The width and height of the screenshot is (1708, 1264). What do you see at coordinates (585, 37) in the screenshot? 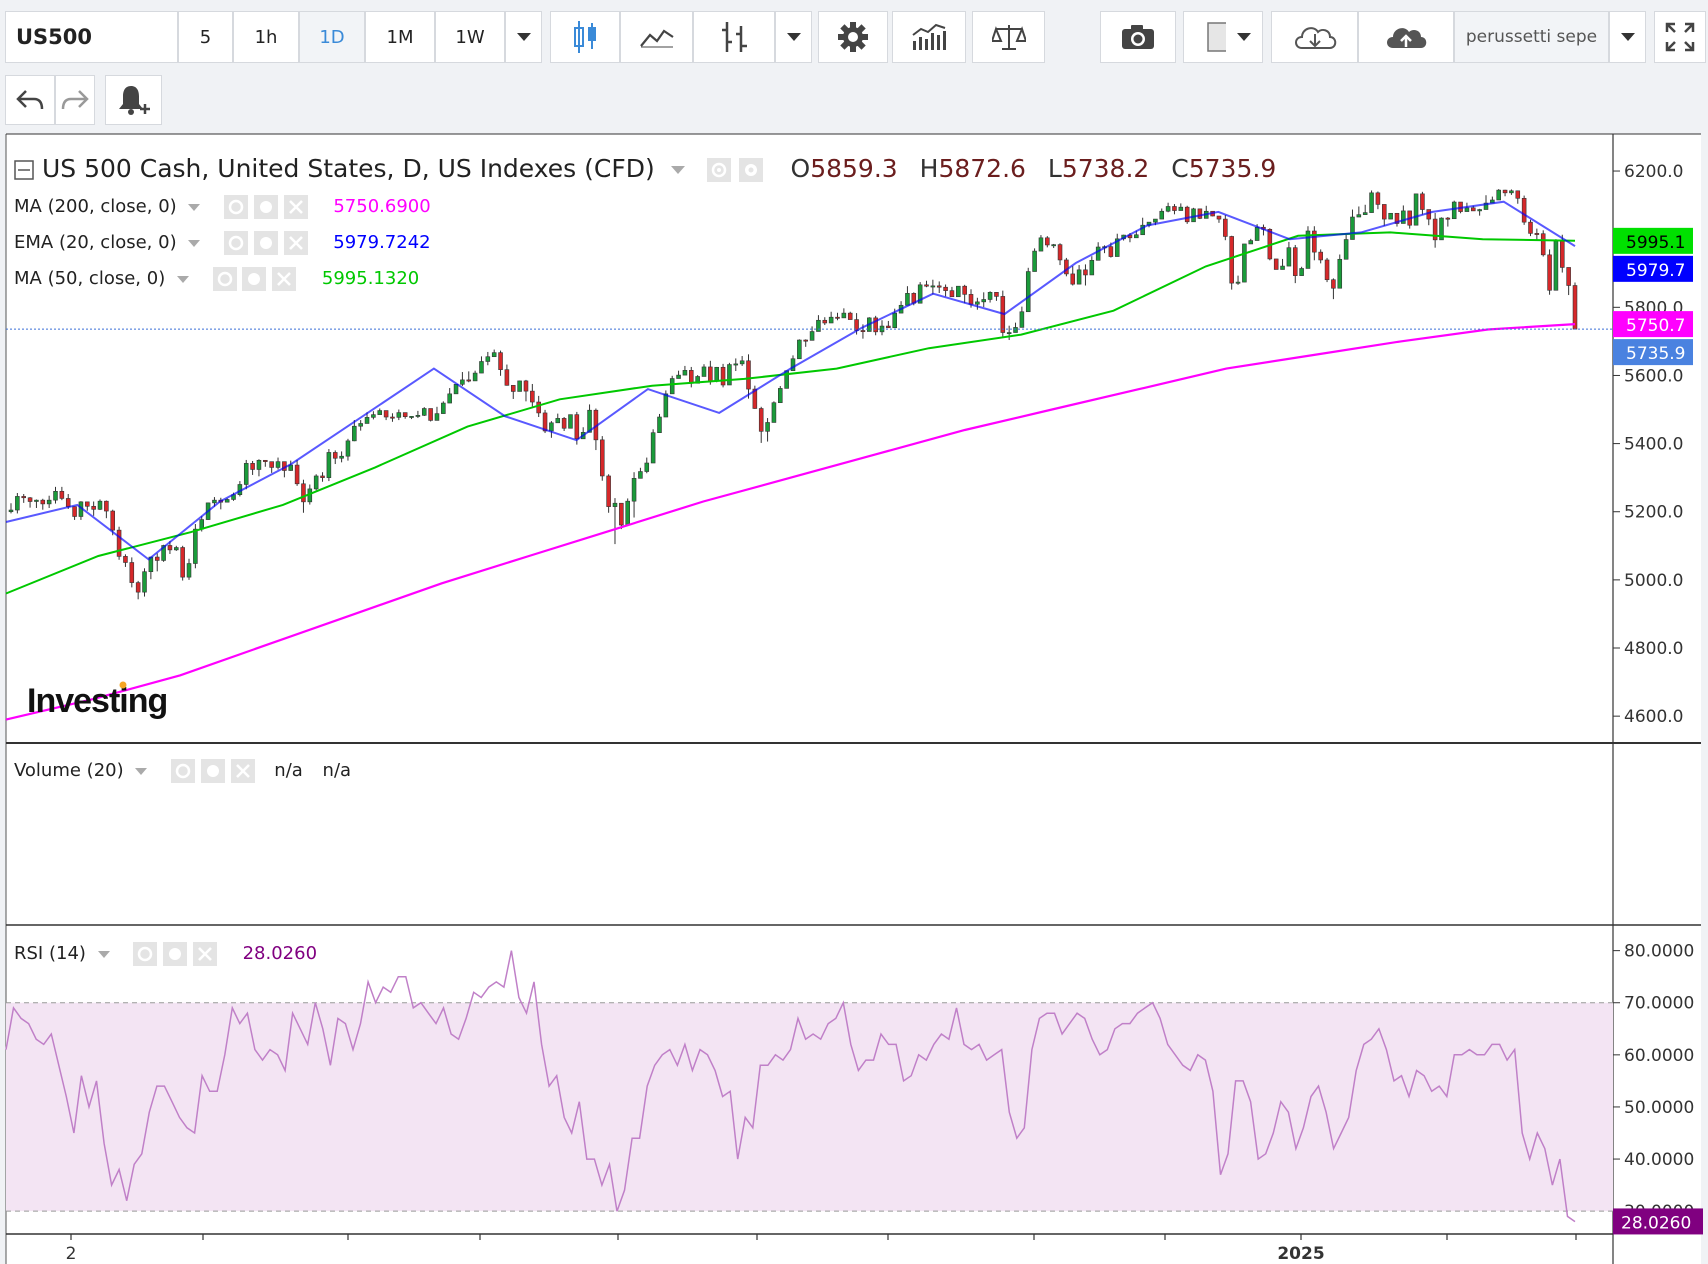
I see `candles-button` at bounding box center [585, 37].